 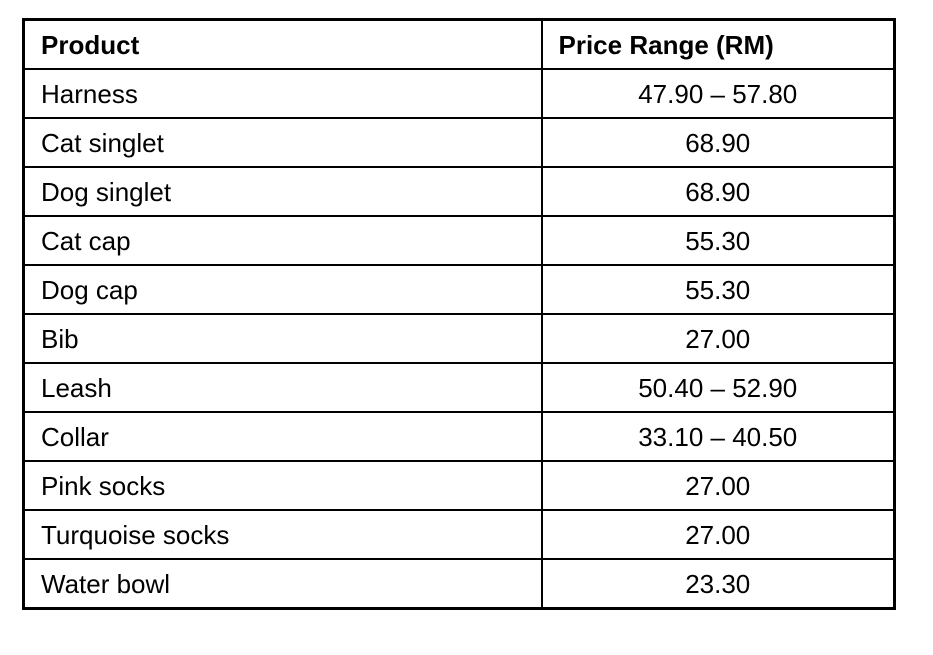 What do you see at coordinates (282, 240) in the screenshot?
I see `product-cell: Cat cap` at bounding box center [282, 240].